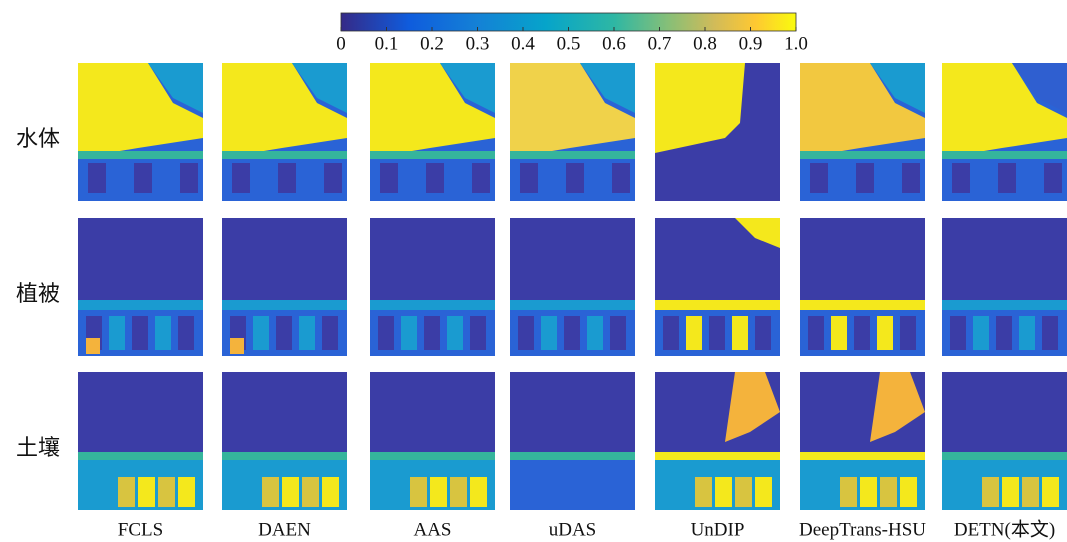 Image resolution: width=1067 pixels, height=542 pixels. What do you see at coordinates (432, 43) in the screenshot?
I see `colorbar-tick-label: 0.2` at bounding box center [432, 43].